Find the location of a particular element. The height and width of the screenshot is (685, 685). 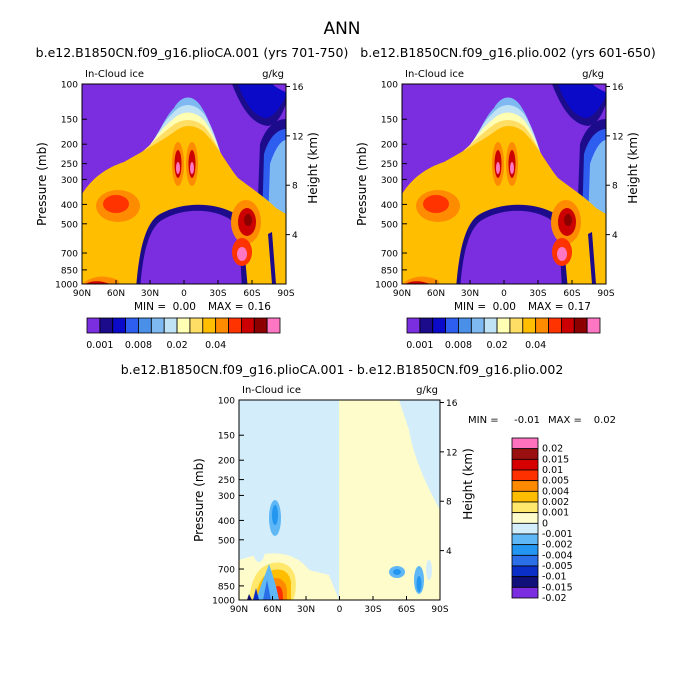

panel-c-min-value: -0.01 is located at coordinates (527, 420).